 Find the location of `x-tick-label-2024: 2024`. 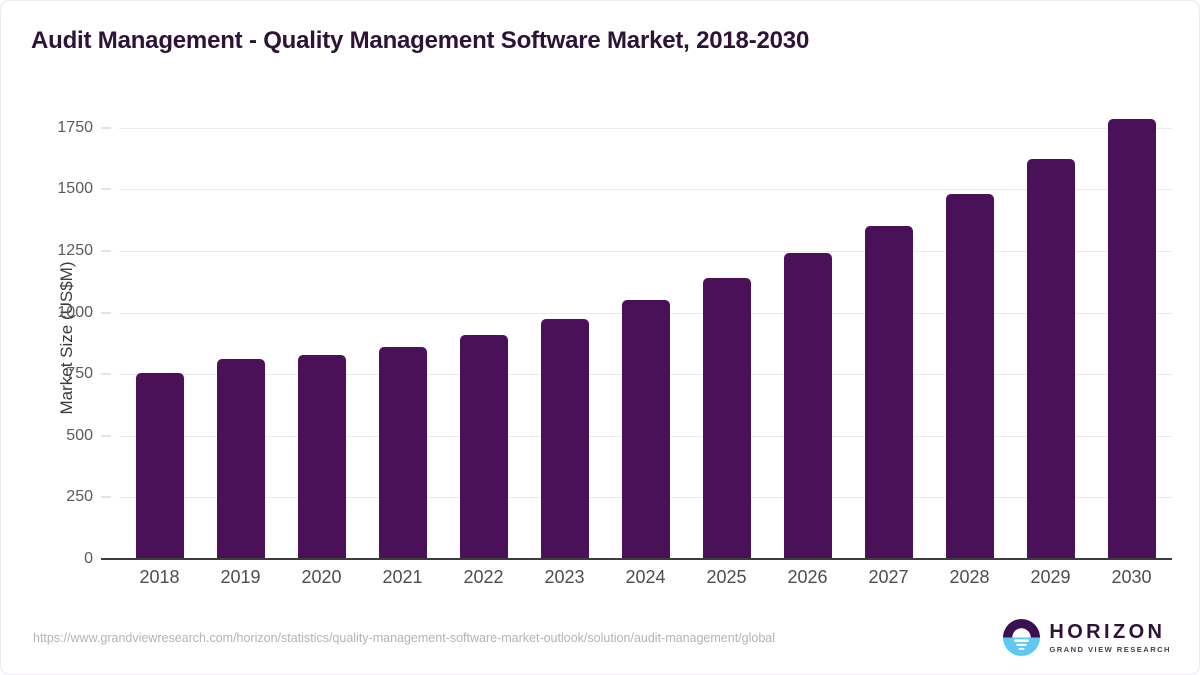

x-tick-label-2024: 2024 is located at coordinates (645, 577).